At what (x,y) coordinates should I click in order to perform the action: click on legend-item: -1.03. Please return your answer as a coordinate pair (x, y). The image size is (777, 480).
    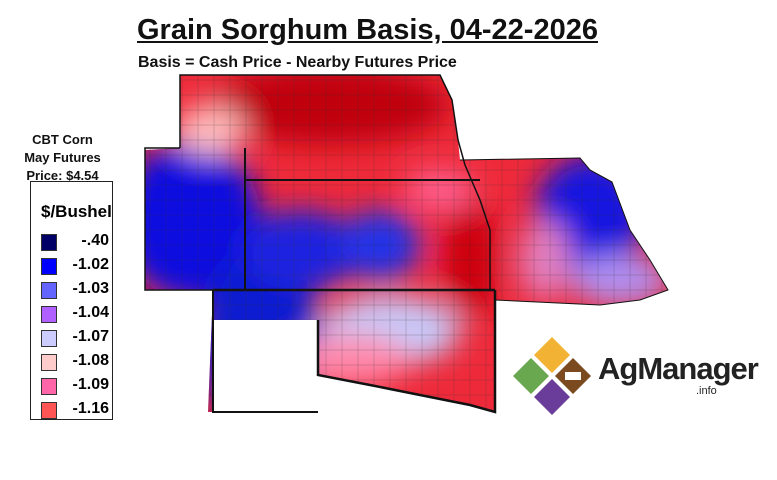
    Looking at the image, I should click on (76, 290).